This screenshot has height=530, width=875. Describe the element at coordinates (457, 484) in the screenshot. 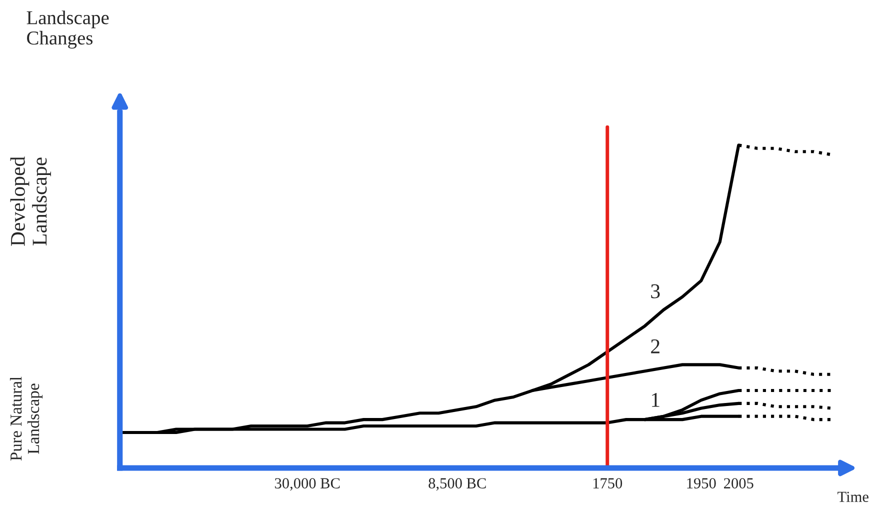

I see `x-tick-label: 8,500 BC` at that location.